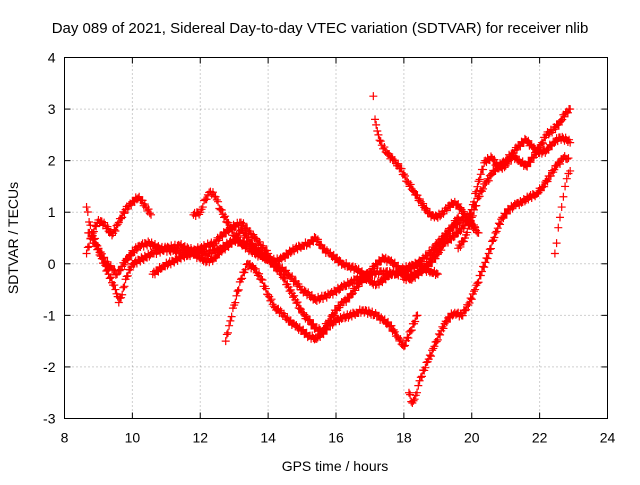 This screenshot has height=485, width=640. What do you see at coordinates (472, 438) in the screenshot?
I see `x-tick-label: 20` at bounding box center [472, 438].